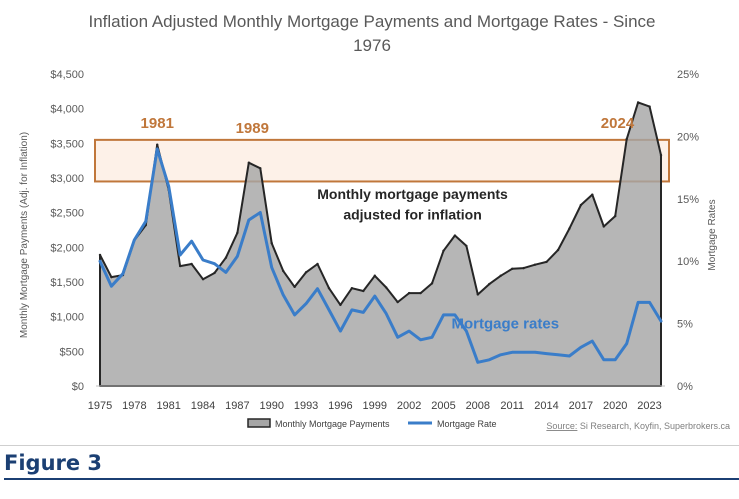 This screenshot has height=499, width=739. I want to click on y-tick-label: $0, so click(78, 387).